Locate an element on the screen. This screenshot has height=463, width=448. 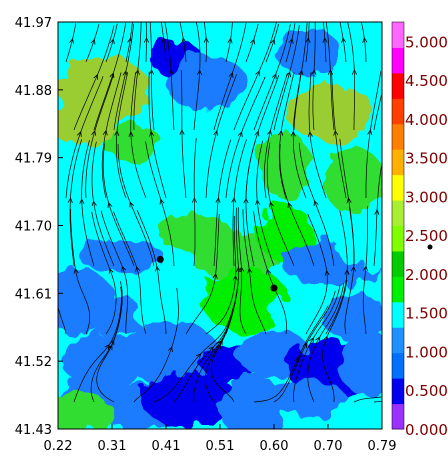
y-tick-label: 41.88 is located at coordinates (33, 91).